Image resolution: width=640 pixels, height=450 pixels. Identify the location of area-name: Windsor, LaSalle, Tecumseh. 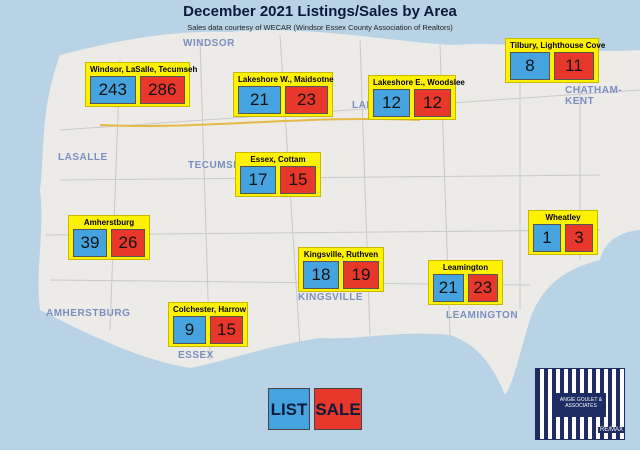
(144, 69).